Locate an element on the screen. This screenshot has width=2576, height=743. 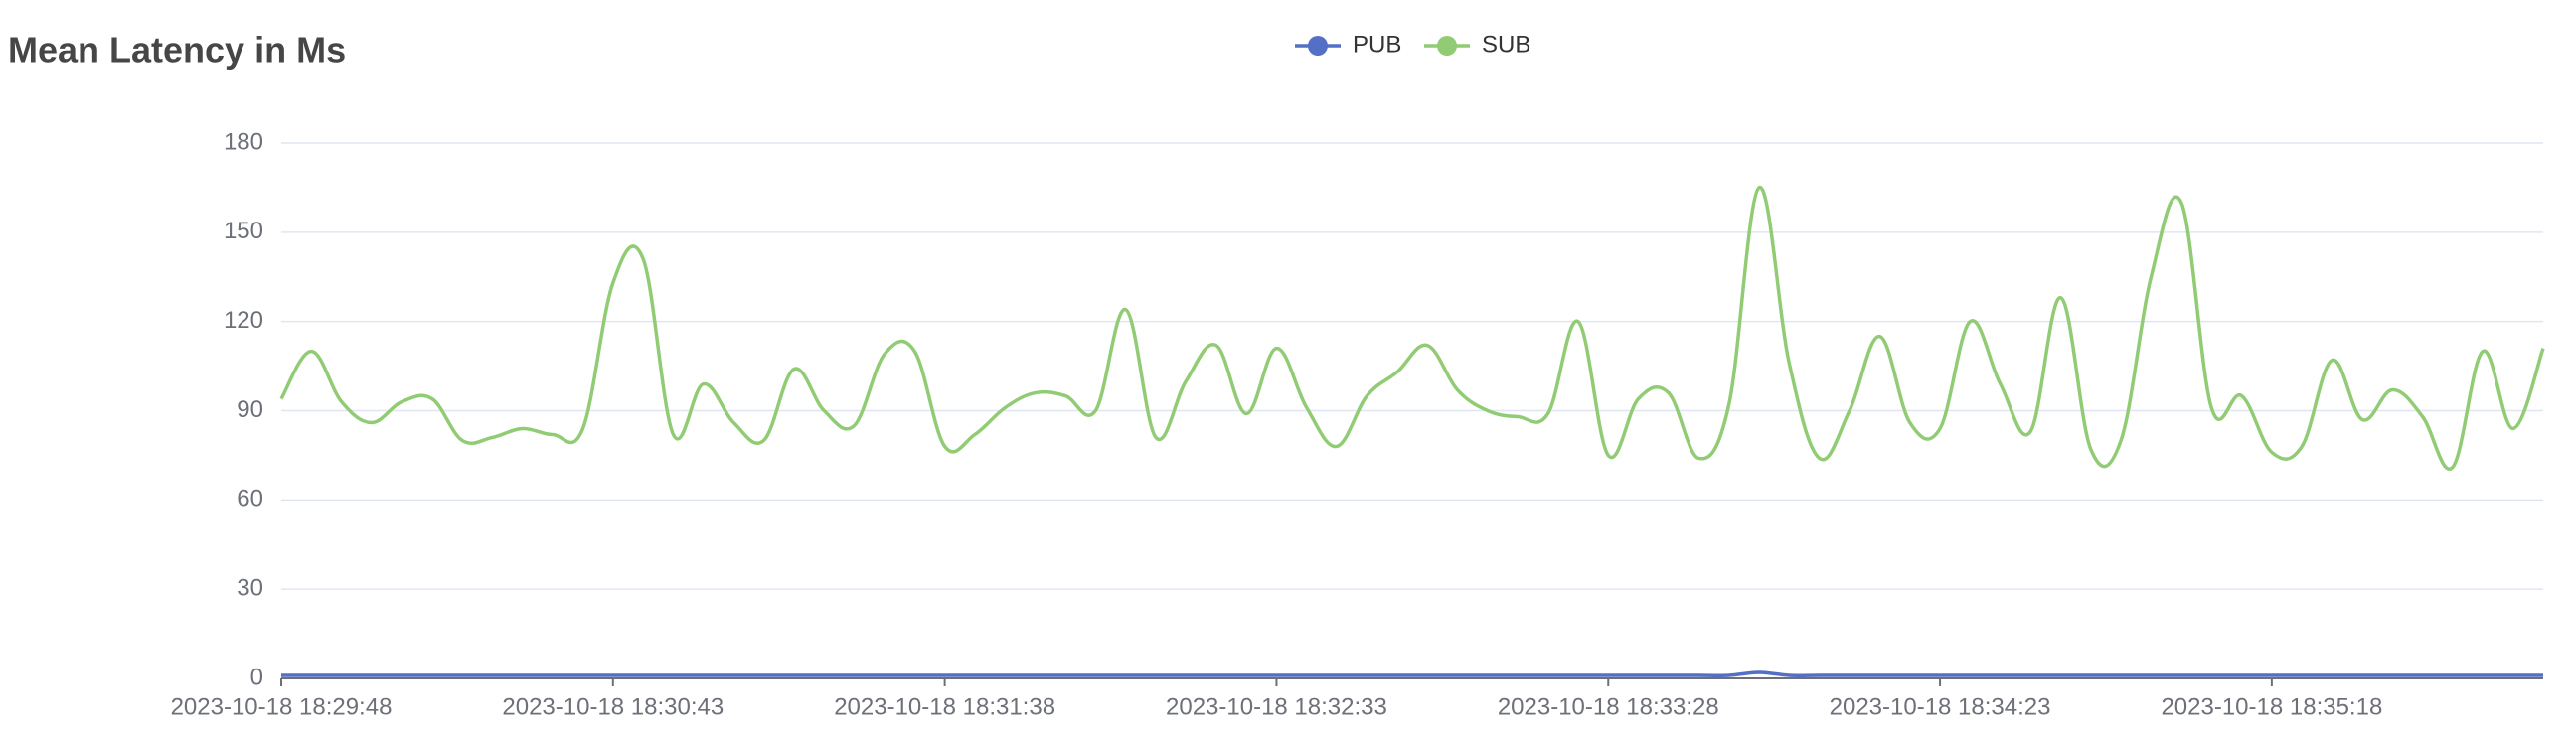
x-tick-label: 2023-10-18 18:30:43 is located at coordinates (613, 706).